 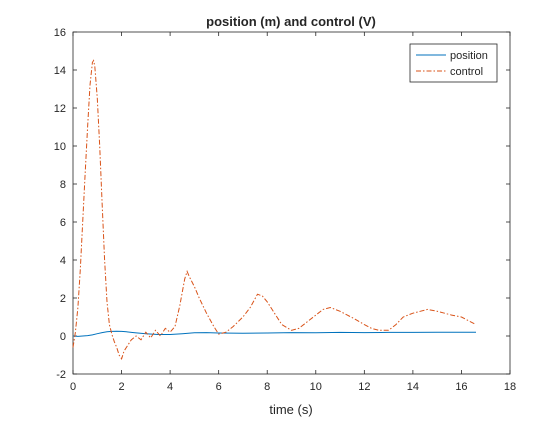 I want to click on x-tick-label: 10, so click(x=316, y=387).